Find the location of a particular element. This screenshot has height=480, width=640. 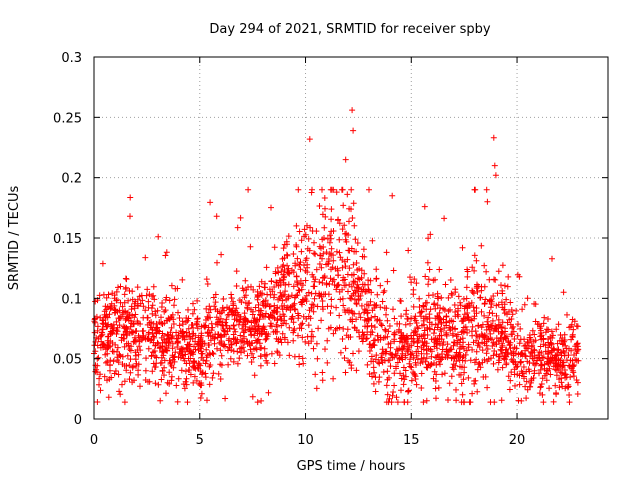

y-tick-label: 0.15 is located at coordinates (67, 239).